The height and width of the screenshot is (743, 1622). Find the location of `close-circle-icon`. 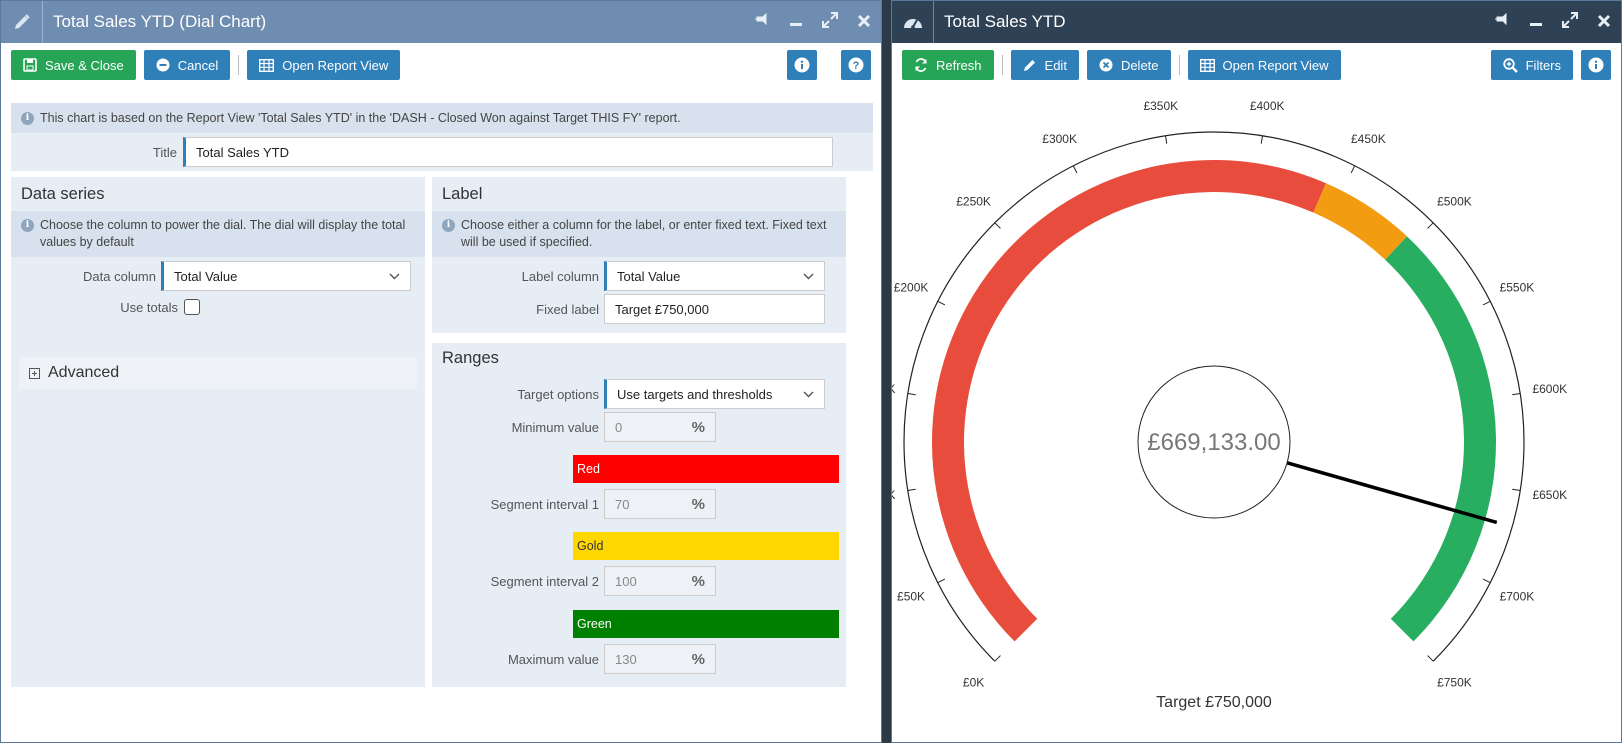

close-circle-icon is located at coordinates (1106, 65).